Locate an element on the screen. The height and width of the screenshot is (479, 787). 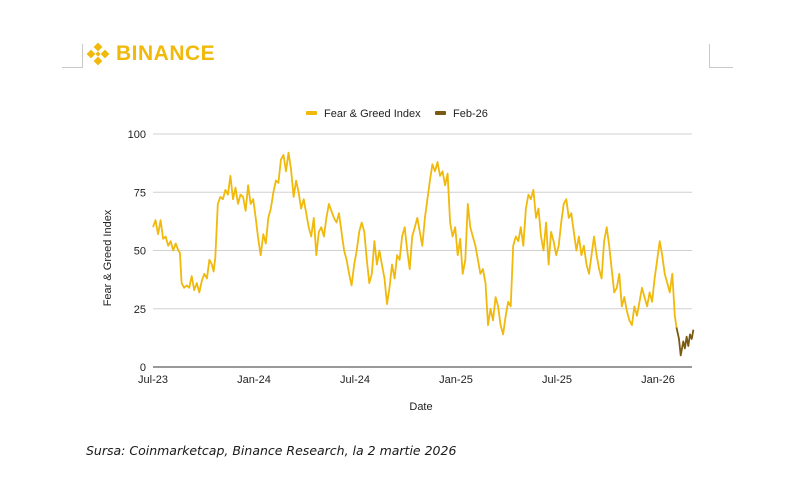
x-tick-label: Jul-25 is located at coordinates (557, 380).